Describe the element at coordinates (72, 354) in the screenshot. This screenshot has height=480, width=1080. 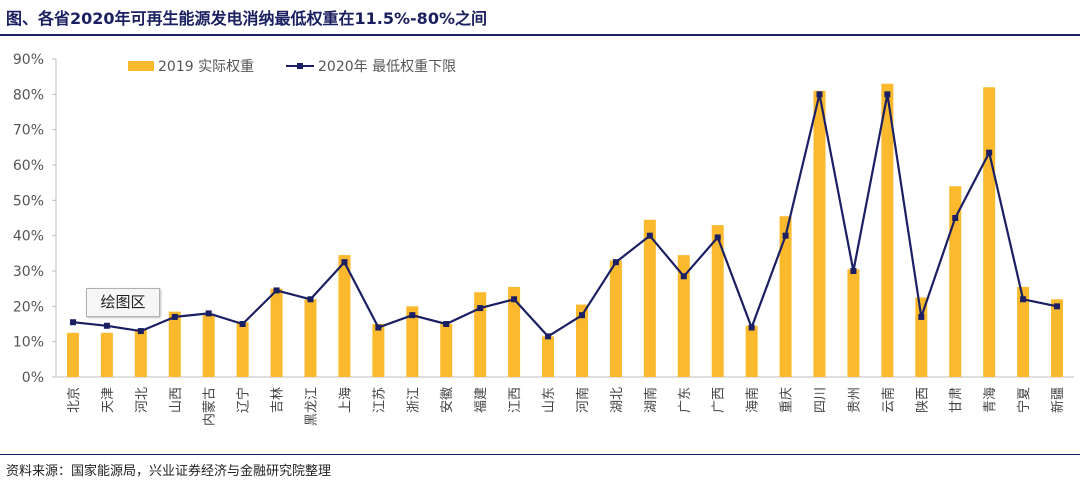
I see `bar-北京` at that location.